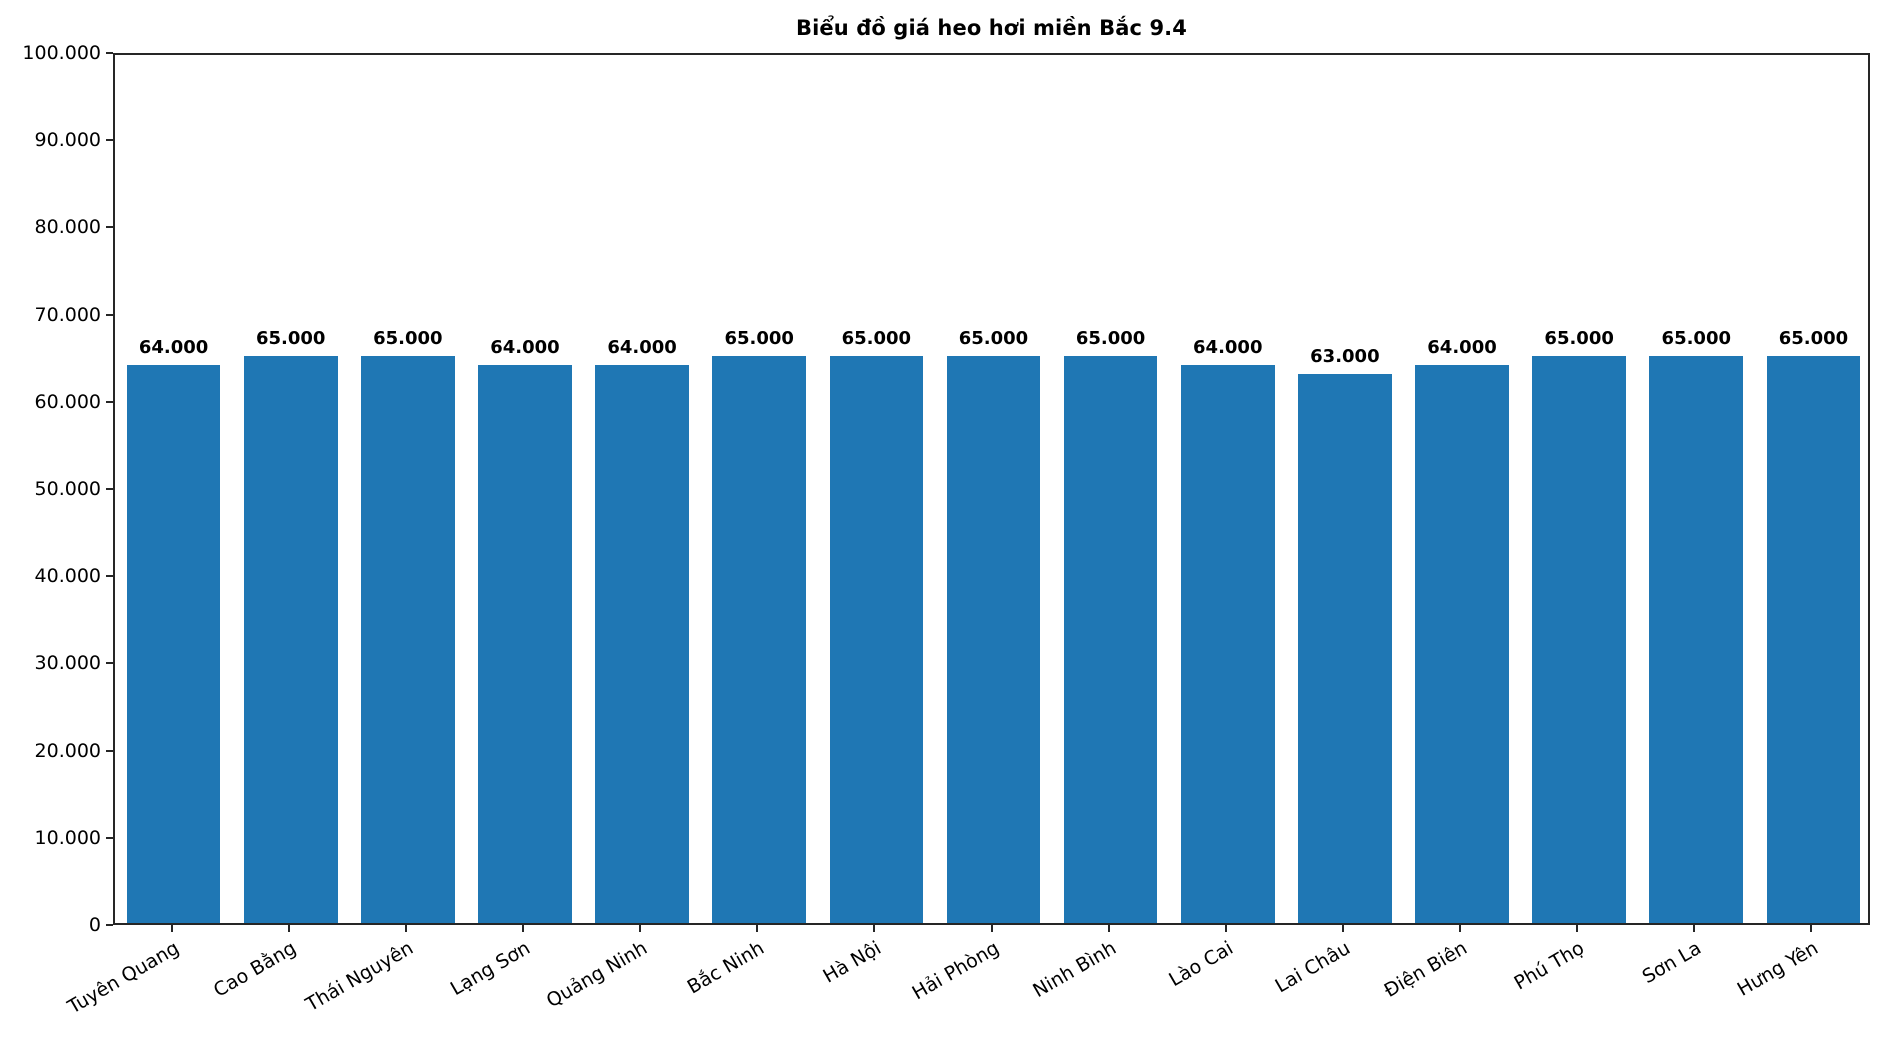  What do you see at coordinates (67, 314) in the screenshot?
I see `y-axis-tick-label: 70.000` at bounding box center [67, 314].